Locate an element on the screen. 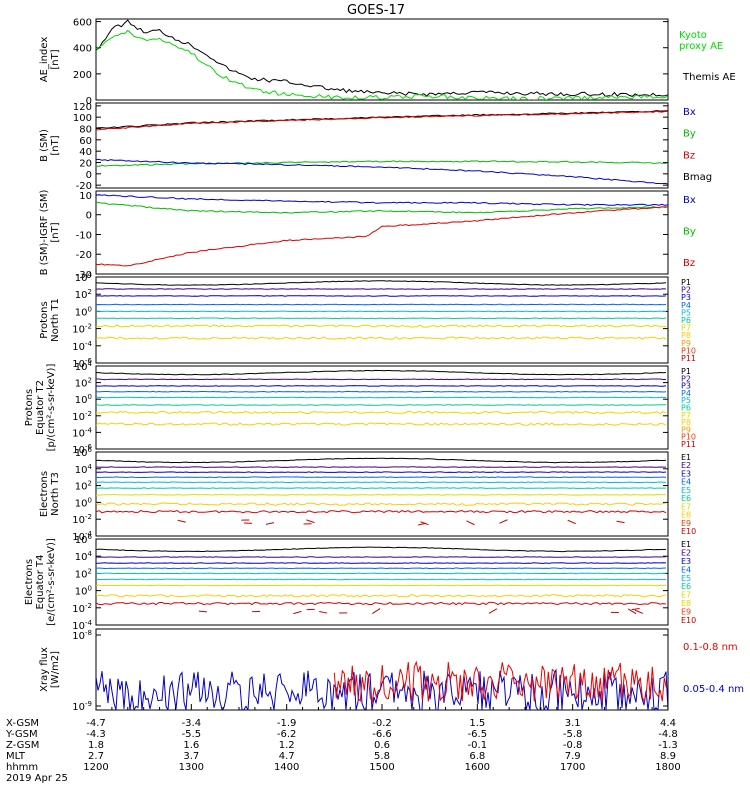  legend-label: P7 is located at coordinates (686, 415).